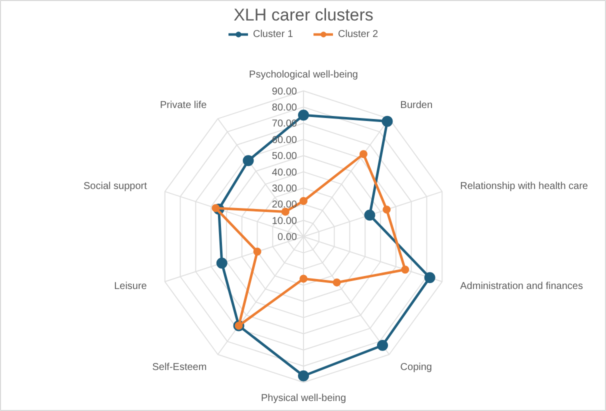 The height and width of the screenshot is (411, 606). Describe the element at coordinates (184, 106) in the screenshot. I see `spoke-label: Private life` at that location.